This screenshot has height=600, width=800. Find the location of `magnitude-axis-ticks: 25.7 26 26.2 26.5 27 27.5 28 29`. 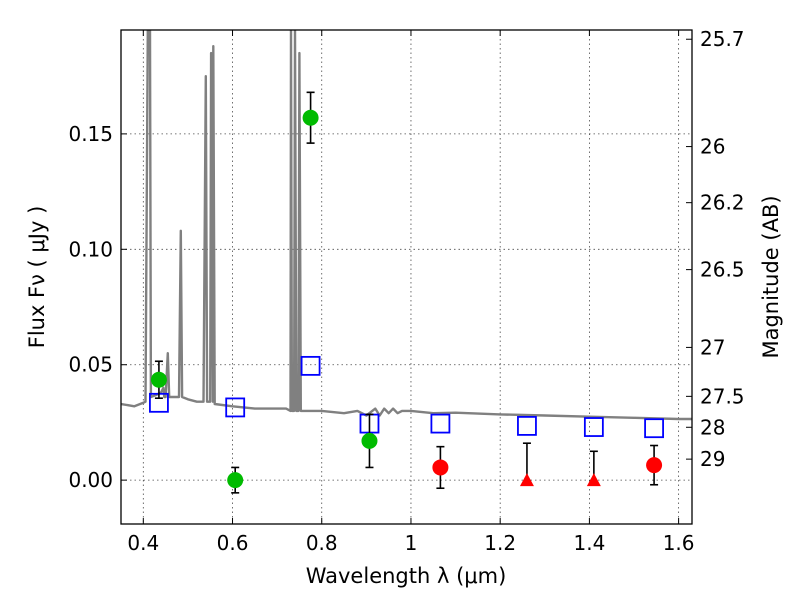

magnitude-axis-ticks: 25.7 26 26.2 26.5 27 27.5 28 29 is located at coordinates (715, 249).